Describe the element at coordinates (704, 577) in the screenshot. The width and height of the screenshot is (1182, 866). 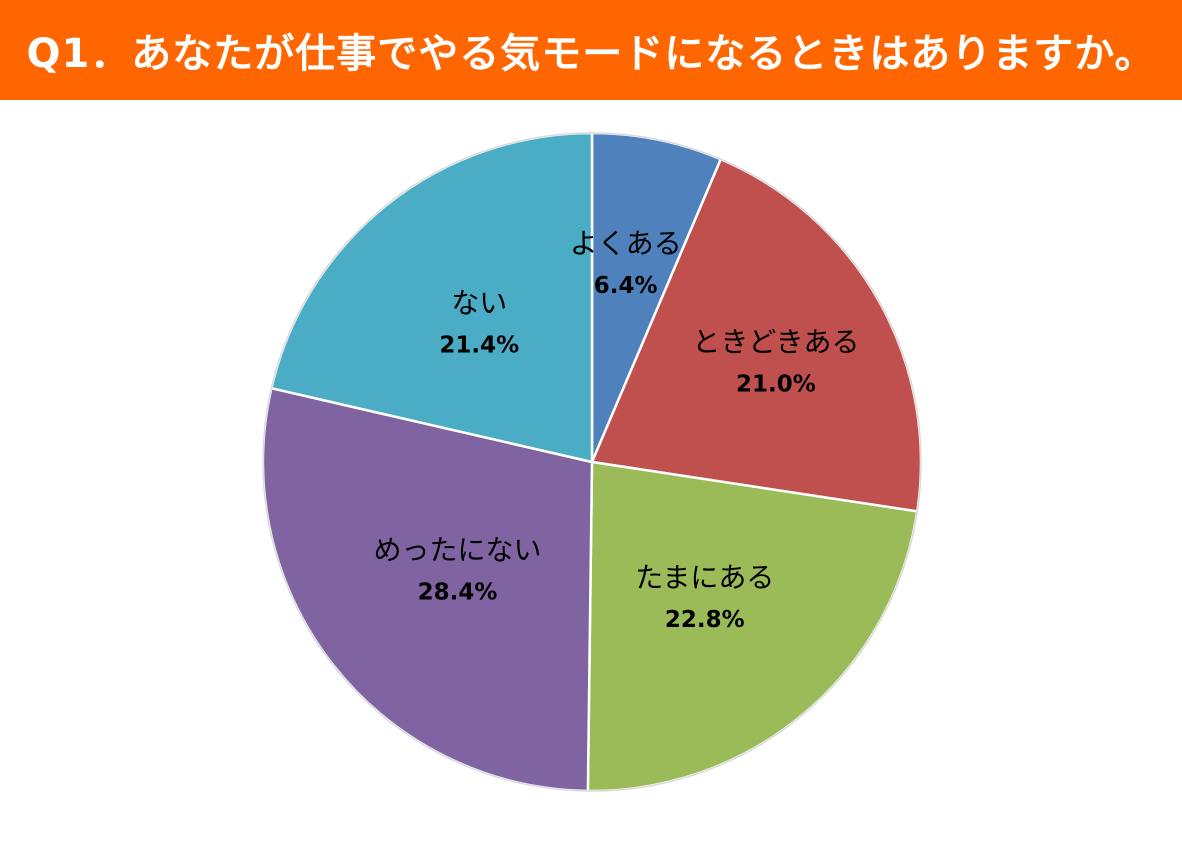
I see `slice-label: たまにある` at that location.